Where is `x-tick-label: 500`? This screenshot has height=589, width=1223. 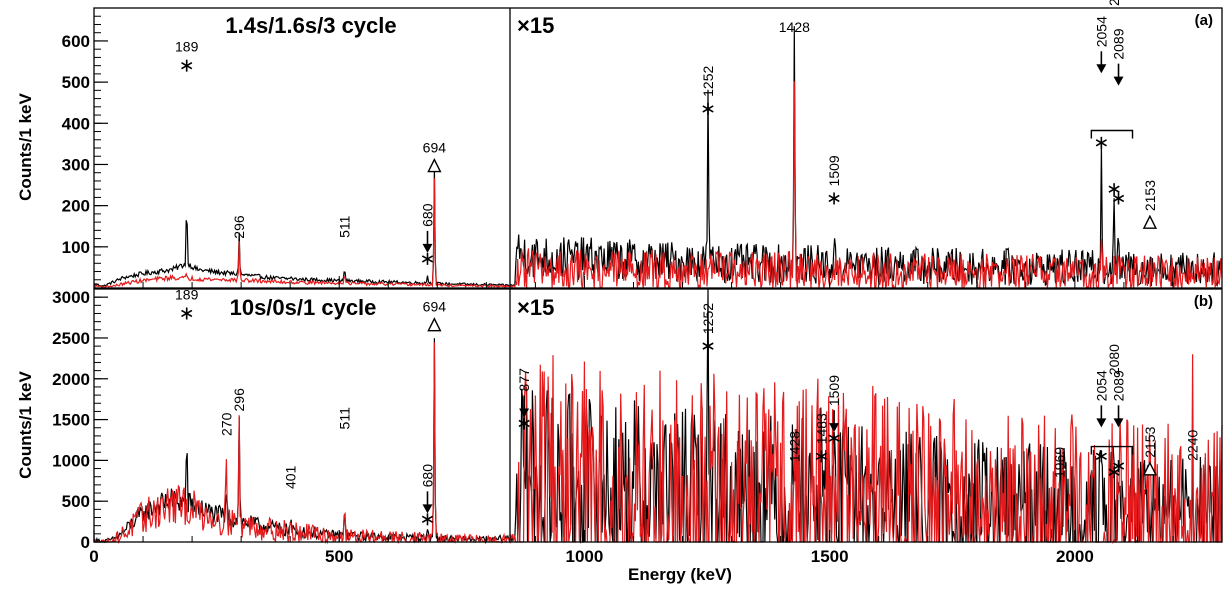
x-tick-label: 500 is located at coordinates (339, 556).